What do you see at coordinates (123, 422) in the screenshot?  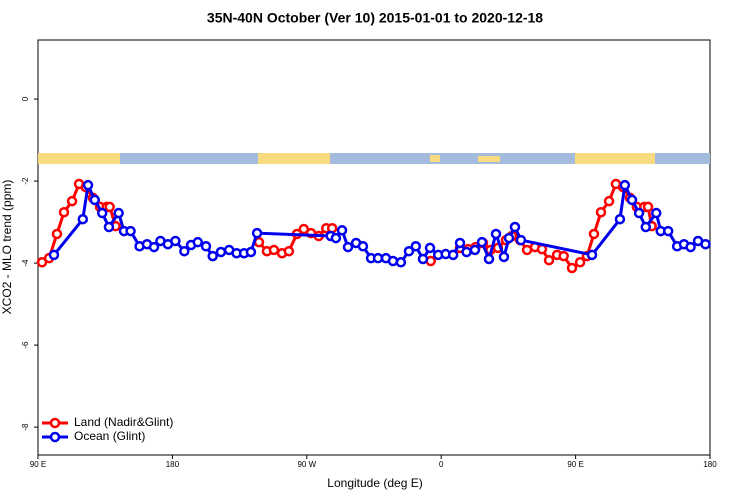 I see `legend-label: Land (Nadir&Glint)` at bounding box center [123, 422].